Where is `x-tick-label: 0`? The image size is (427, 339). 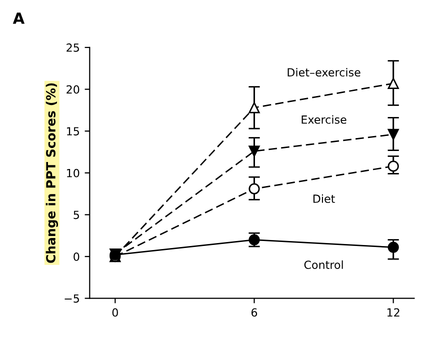 x-tick-label: 0 is located at coordinates (115, 312).